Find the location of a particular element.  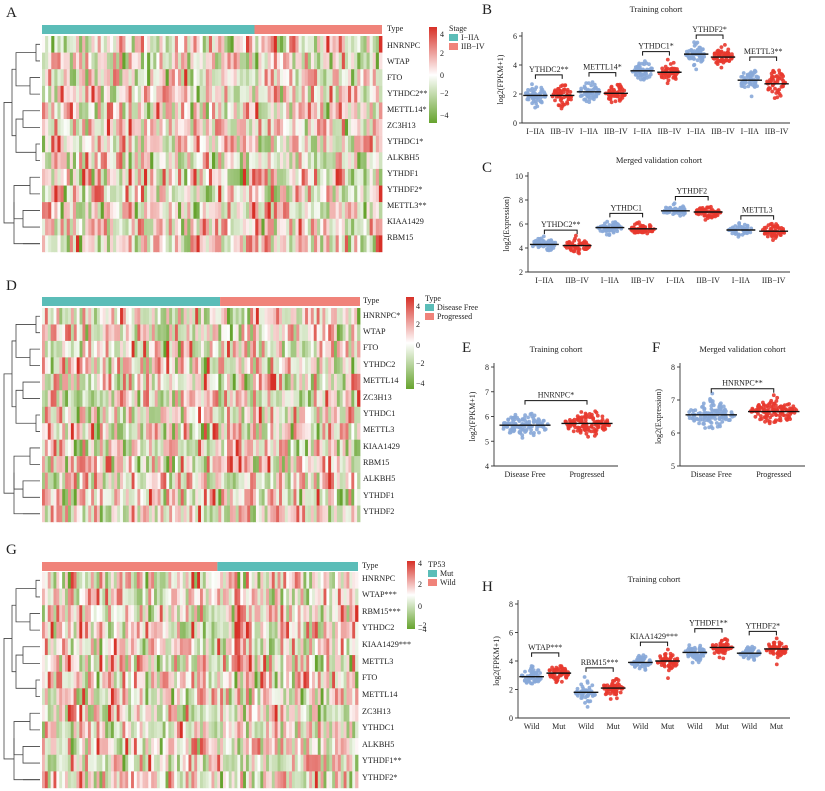

legend-title: Stage is located at coordinates (458, 28).